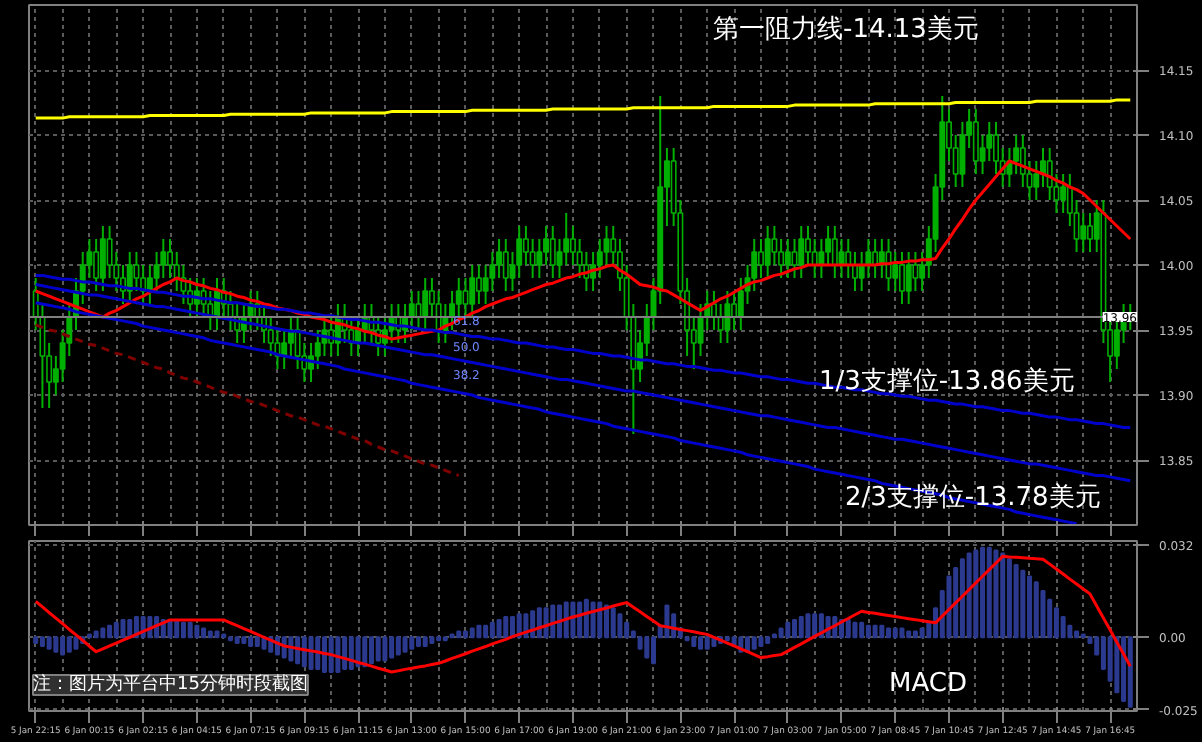  Describe the element at coordinates (846, 29) in the screenshot. I see `annotation: 第一阻力线-14.13美元` at that location.